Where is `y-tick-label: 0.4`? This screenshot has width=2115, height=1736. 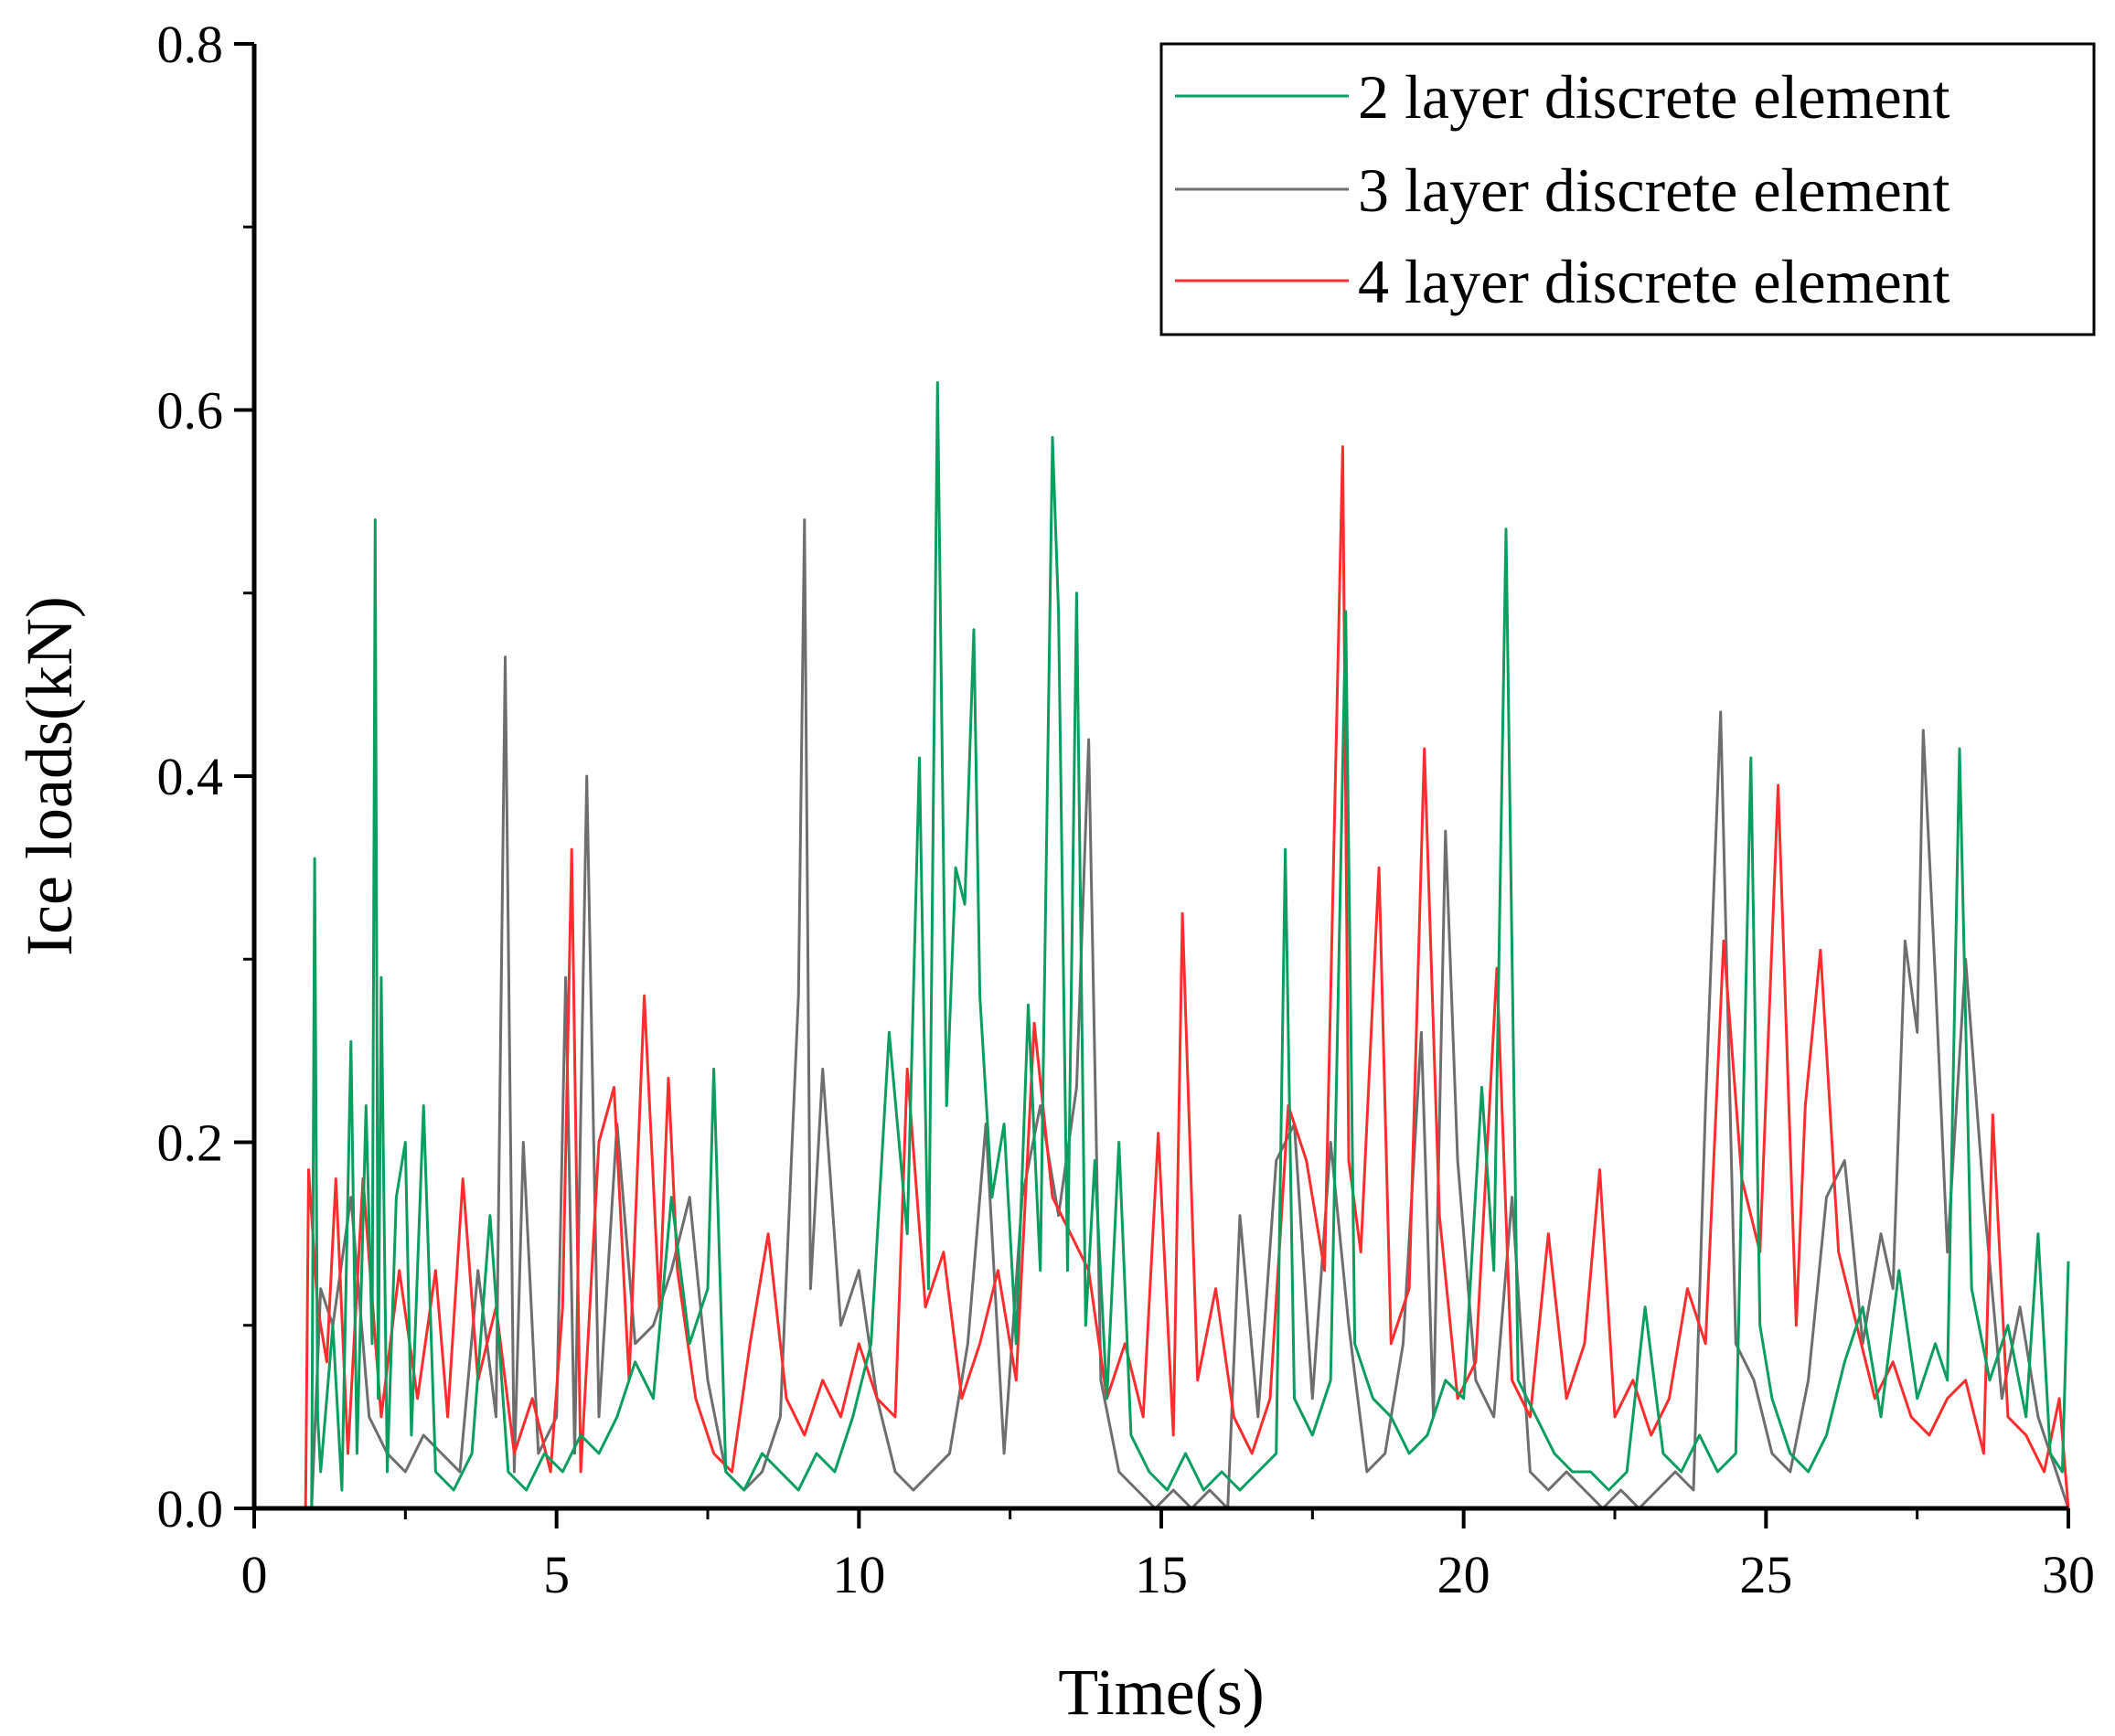 y-tick-label: 0.4 is located at coordinates (190, 776).